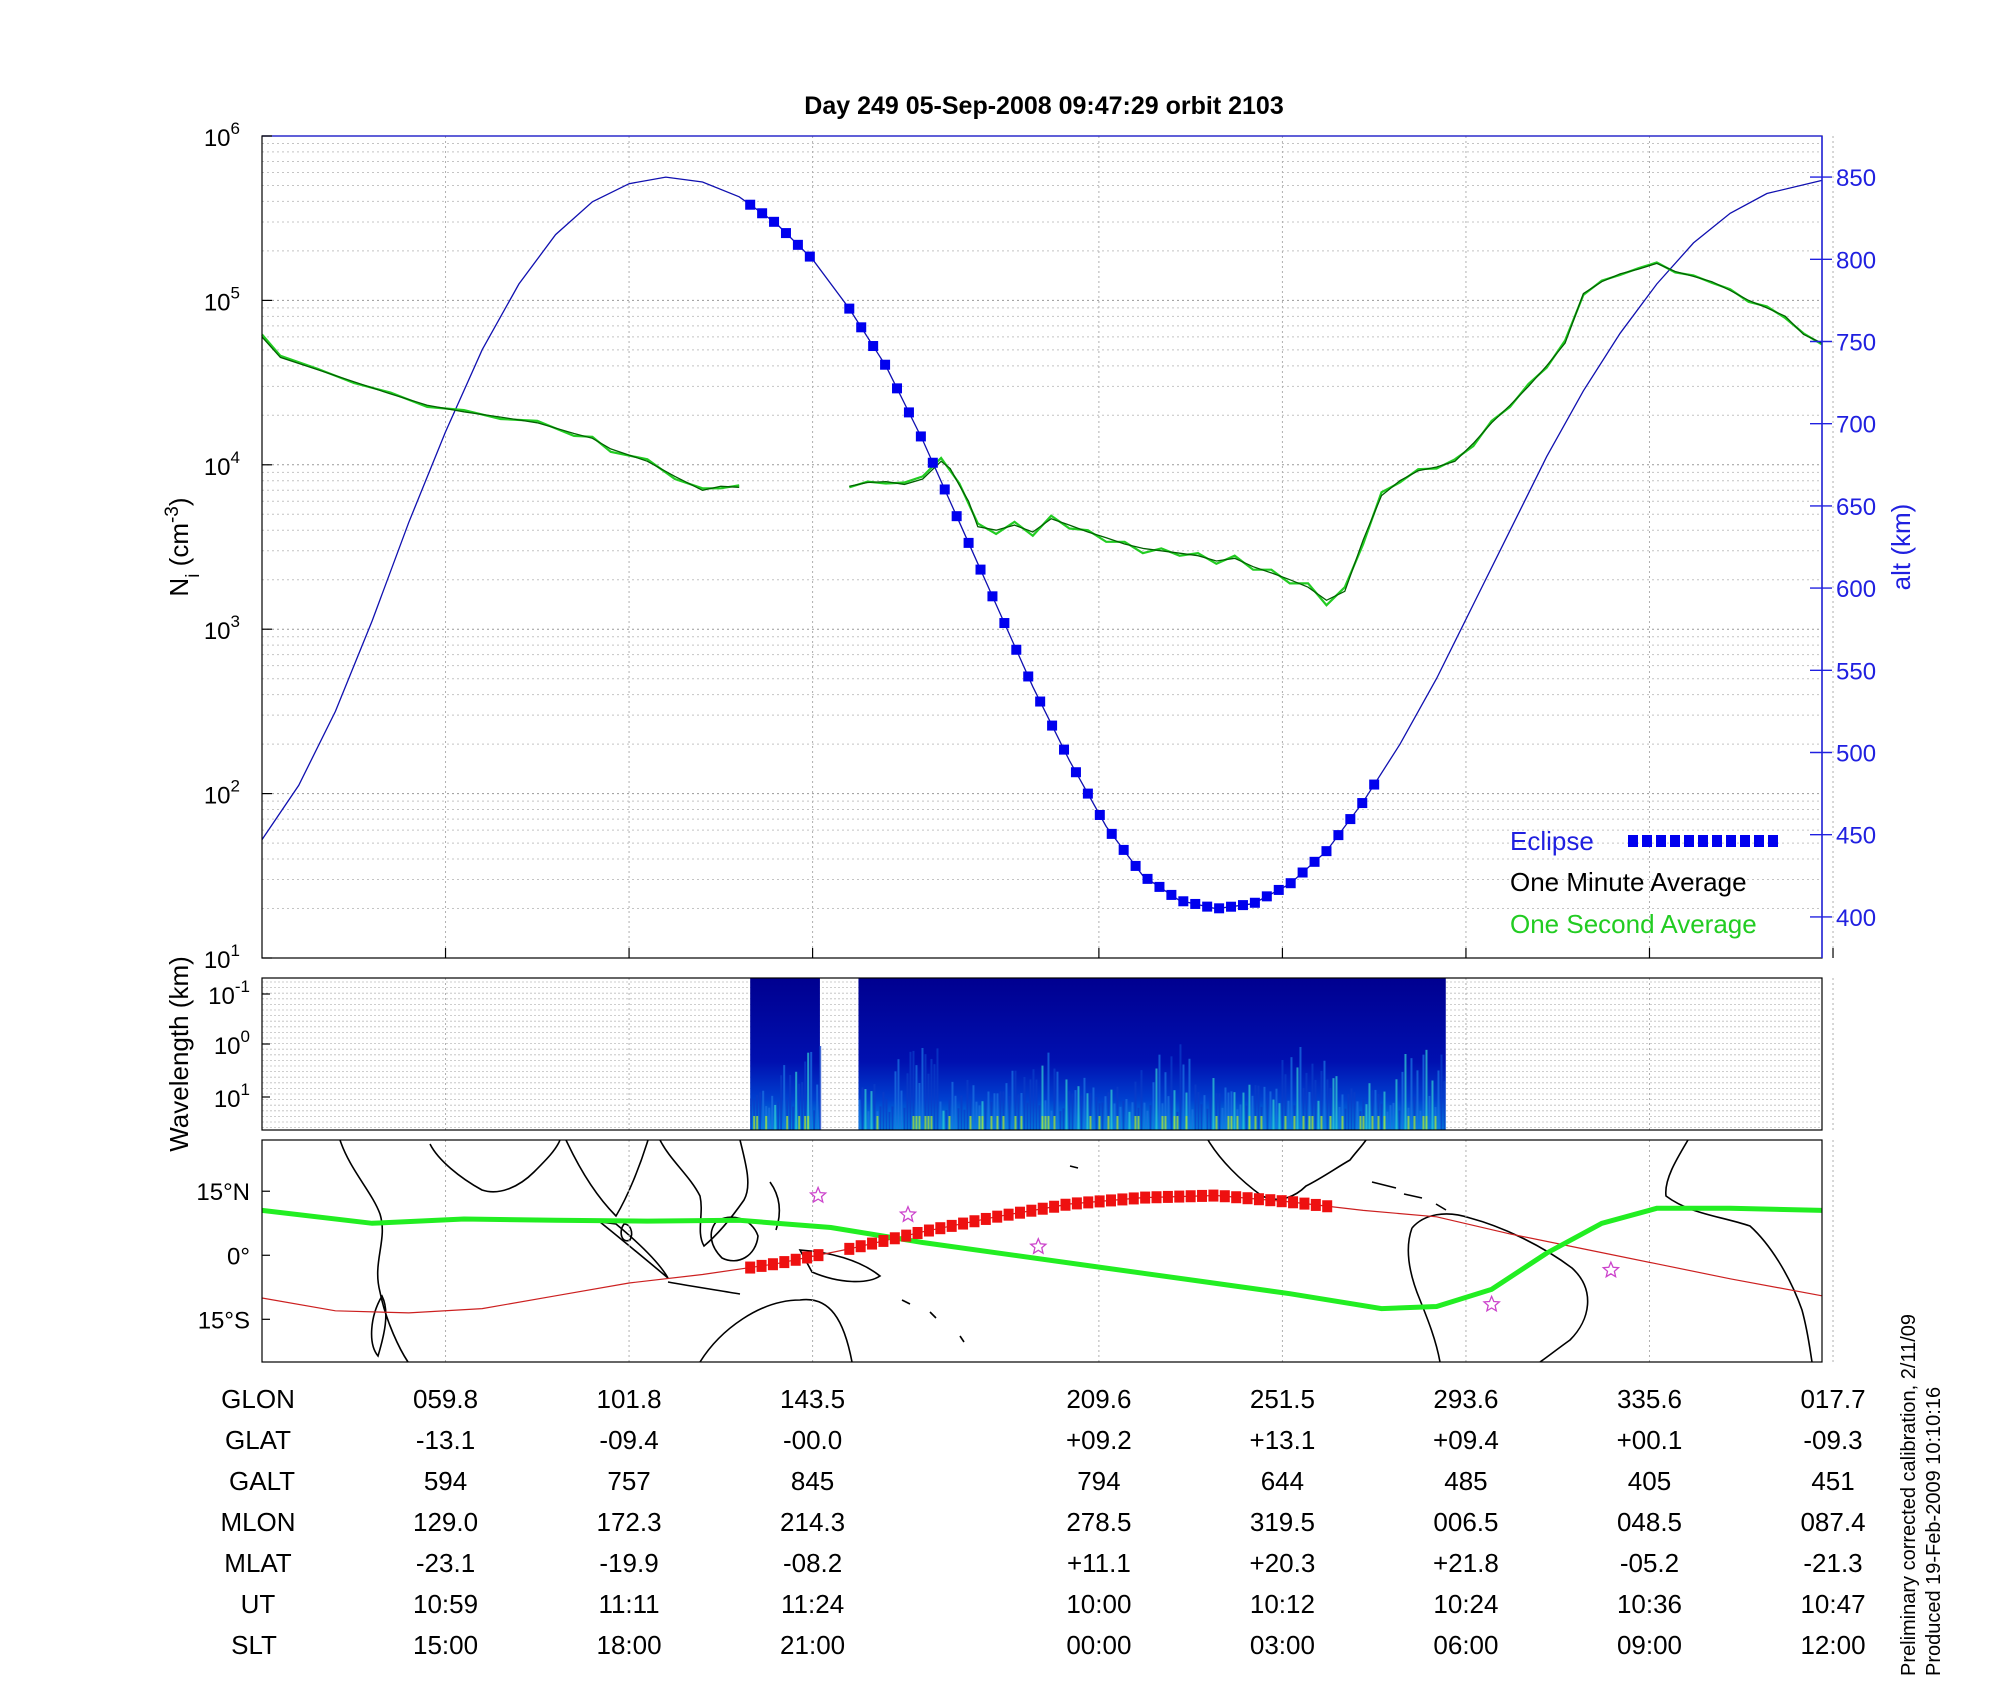 Image resolution: width=2000 pixels, height=1700 pixels. I want to click on altitude-tick-label: 750, so click(1856, 343).